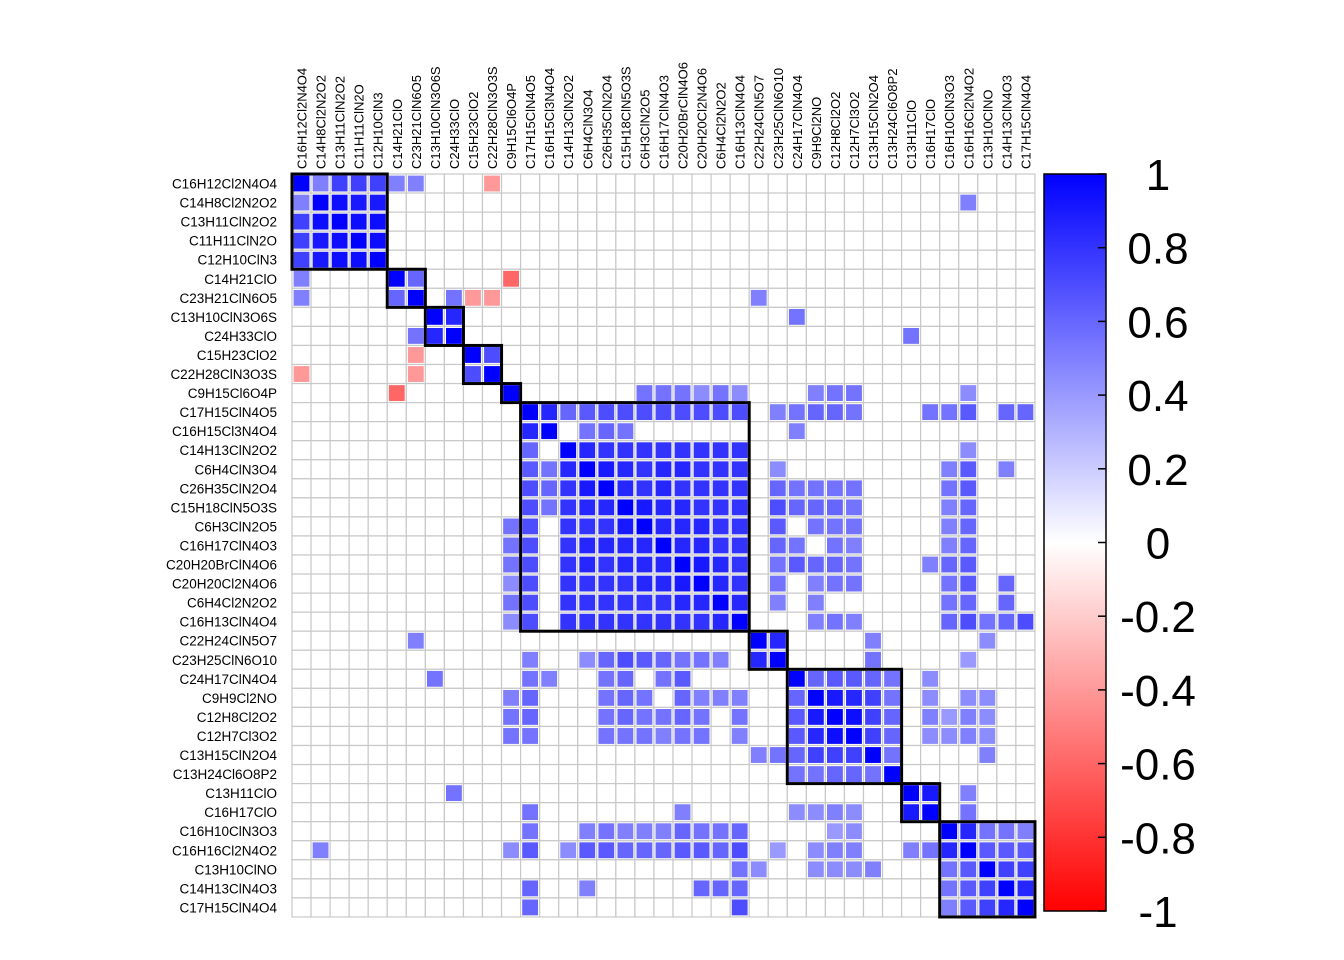 This screenshot has height=960, width=1344. I want to click on column-label: C9H9Cl2NO, so click(816, 133).